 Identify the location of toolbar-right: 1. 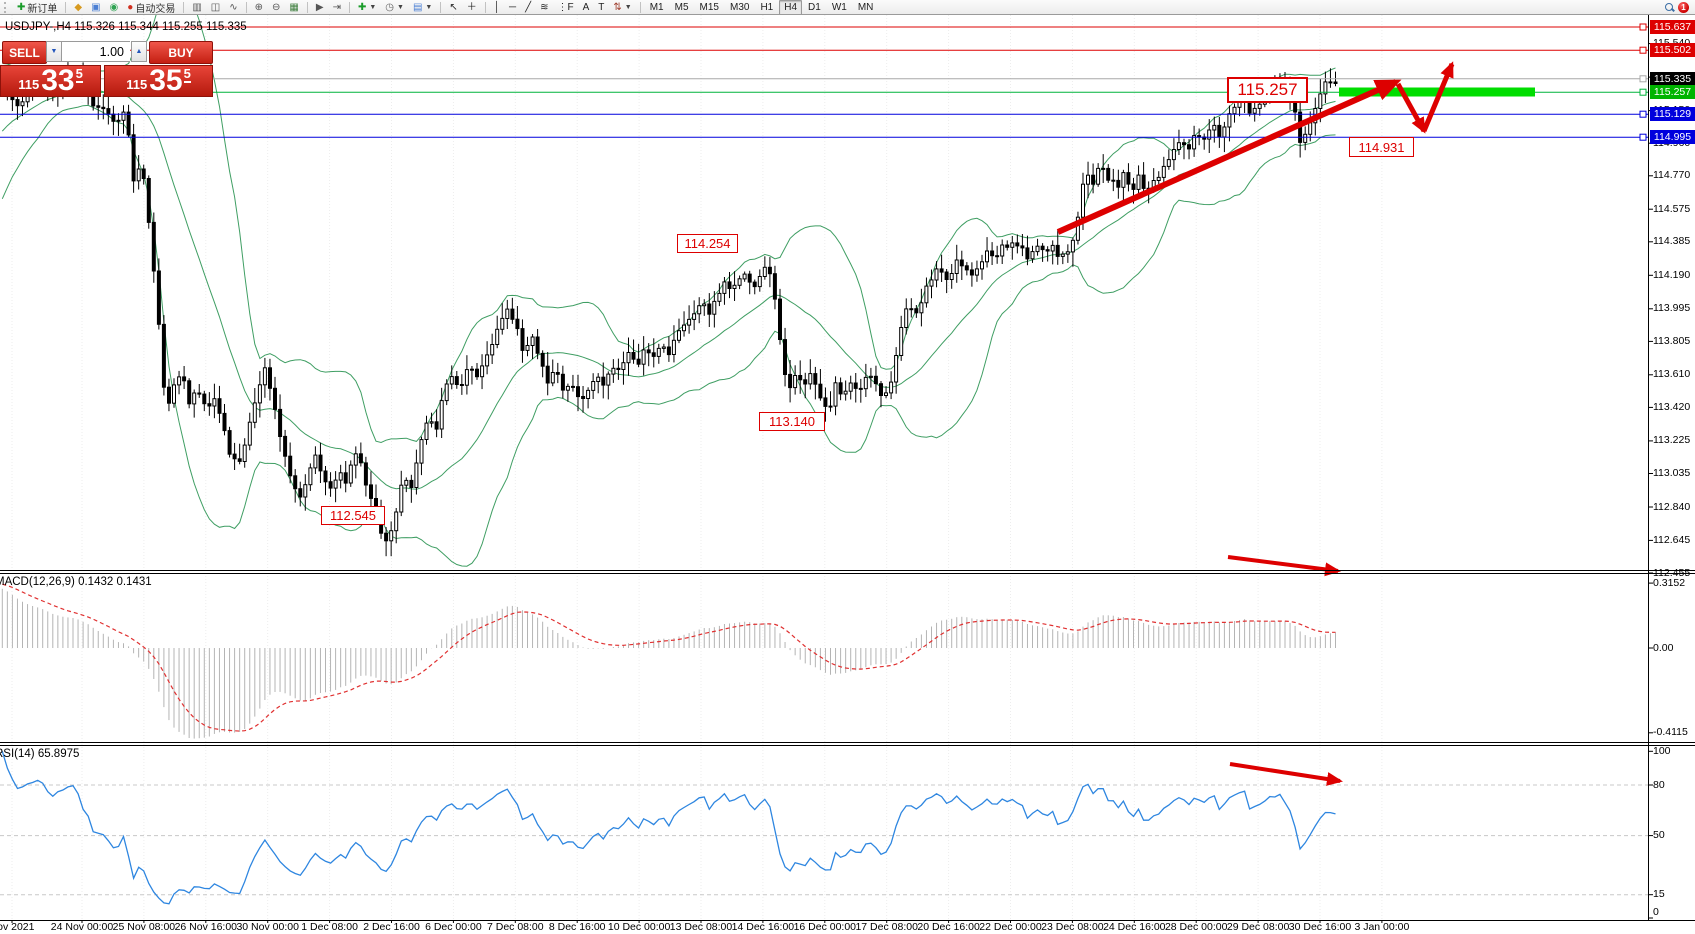
(1680, 7).